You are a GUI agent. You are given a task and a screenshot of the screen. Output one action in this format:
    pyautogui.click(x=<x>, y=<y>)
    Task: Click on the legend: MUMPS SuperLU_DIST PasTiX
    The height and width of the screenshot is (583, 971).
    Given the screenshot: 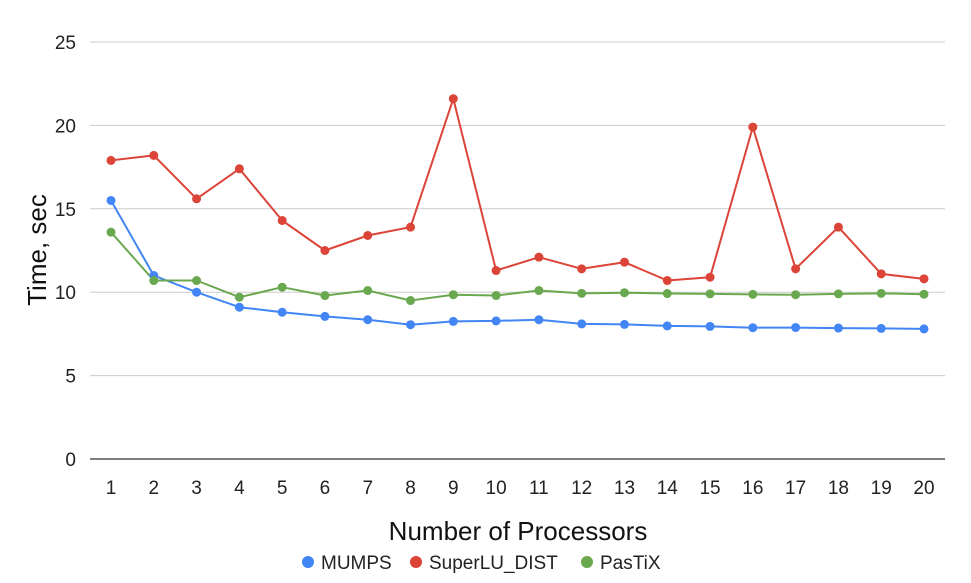 What is the action you would take?
    pyautogui.click(x=481, y=563)
    